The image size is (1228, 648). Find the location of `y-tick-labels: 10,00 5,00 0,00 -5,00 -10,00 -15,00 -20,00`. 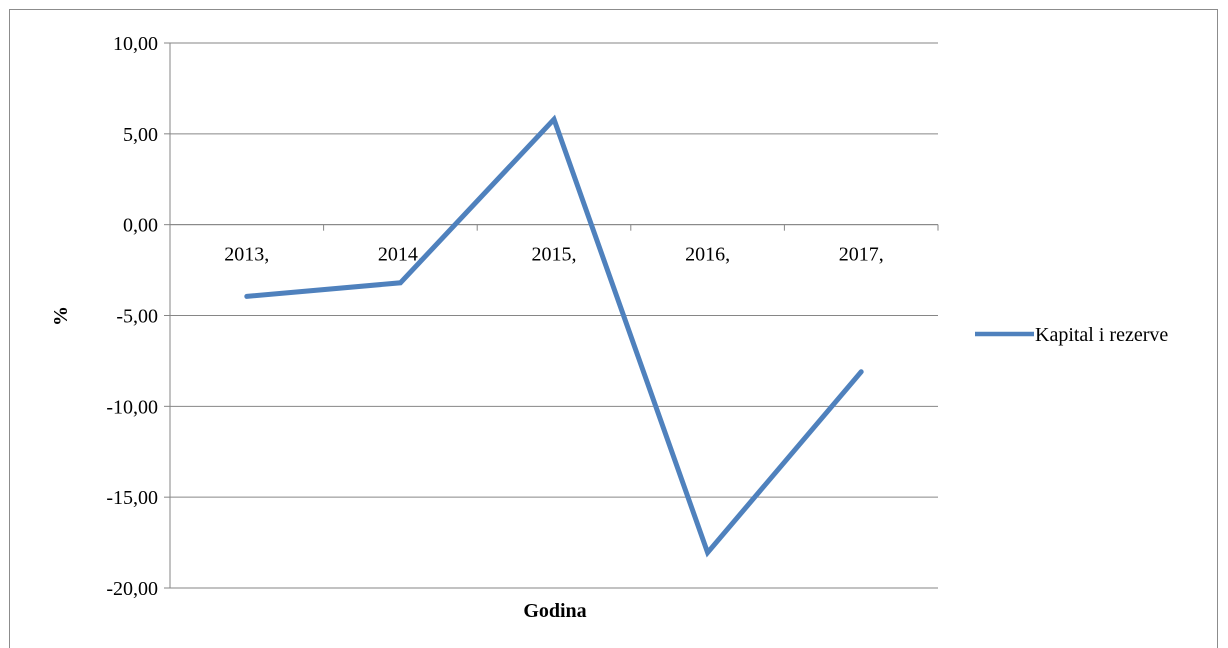

y-tick-labels: 10,00 5,00 0,00 -5,00 -10,00 -15,00 -20,00 is located at coordinates (132, 316).